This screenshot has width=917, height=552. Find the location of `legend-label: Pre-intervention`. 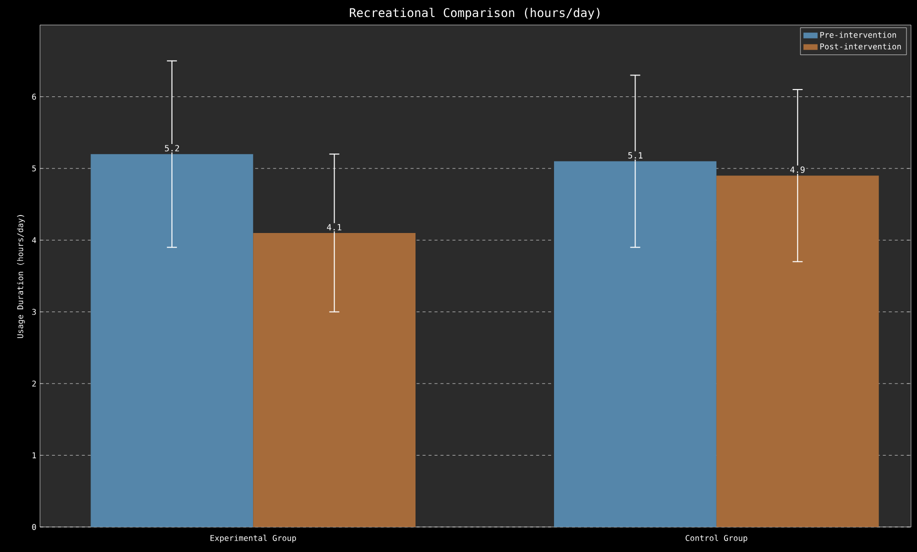

legend-label: Pre-intervention is located at coordinates (858, 35).